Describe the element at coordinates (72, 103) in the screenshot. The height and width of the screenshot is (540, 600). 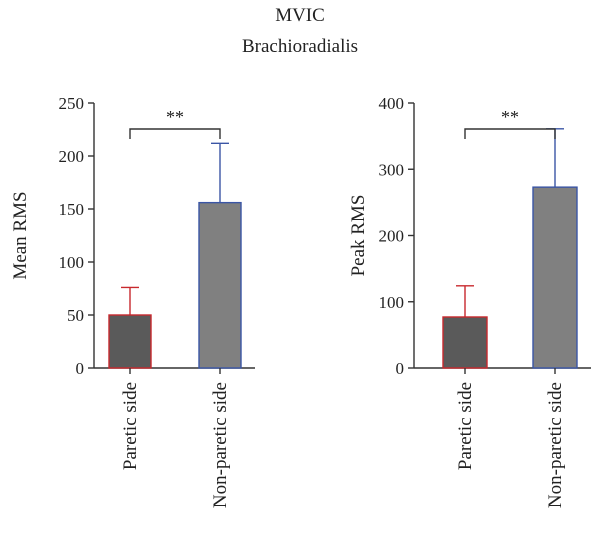
I see `y-tick-label: 250` at that location.